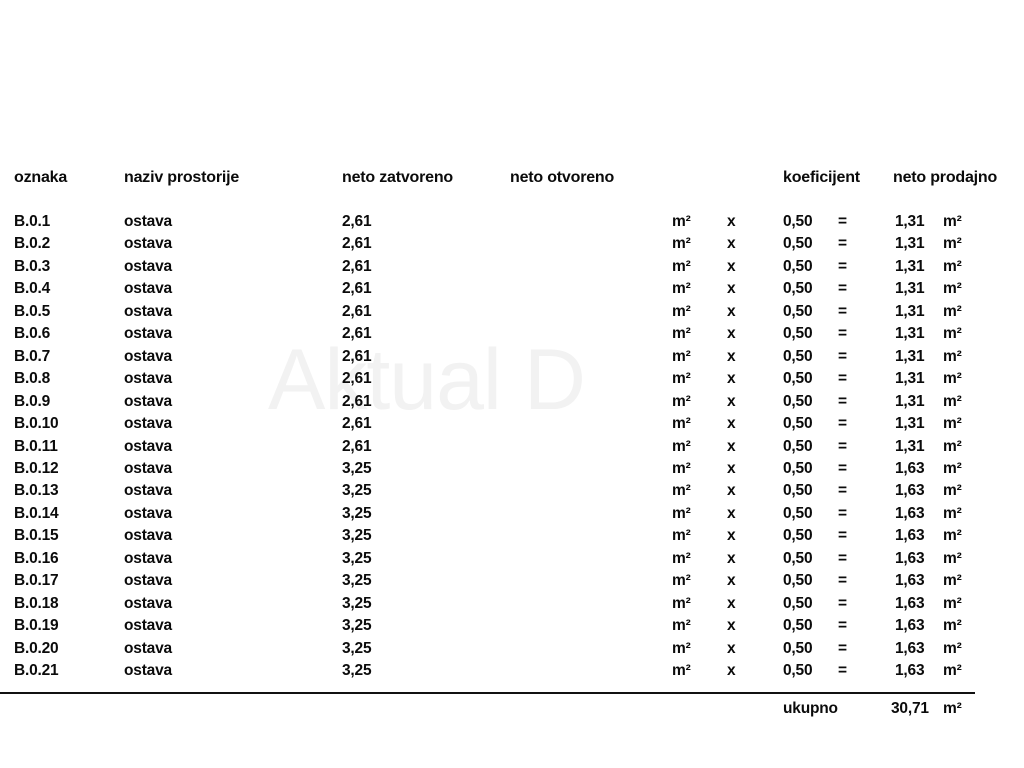 The image size is (1024, 768). I want to click on cell-oznaka: B.0.16, so click(36, 558).